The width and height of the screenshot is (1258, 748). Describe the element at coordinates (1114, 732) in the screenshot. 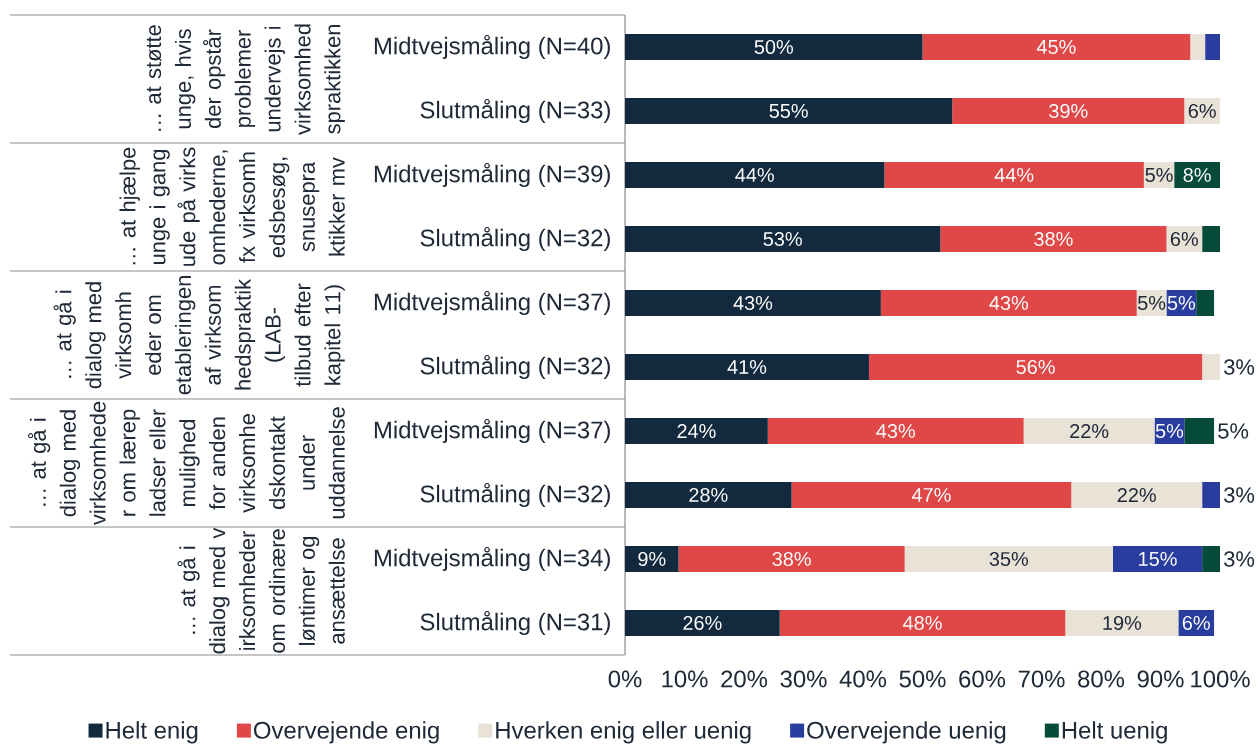

I see `legend-label: Helt uenig` at that location.